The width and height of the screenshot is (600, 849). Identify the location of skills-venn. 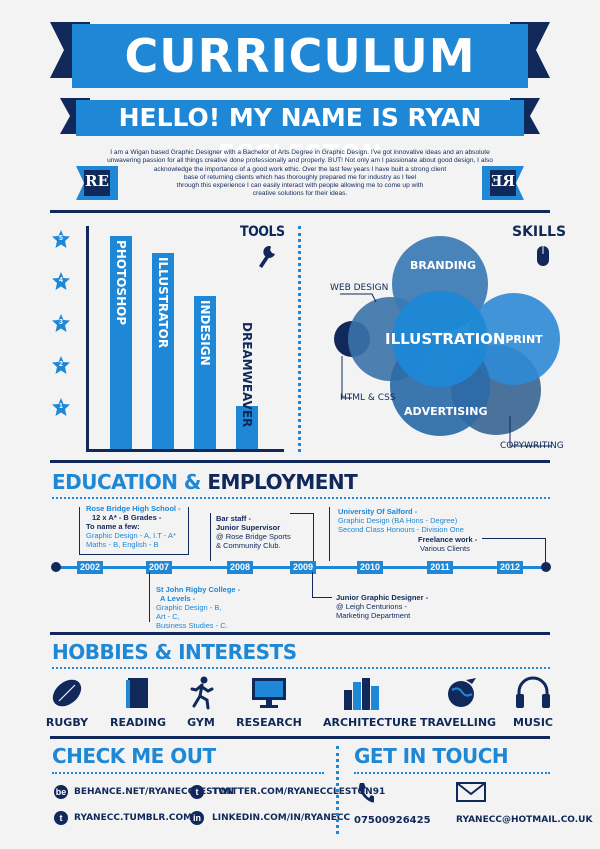
(447, 341).